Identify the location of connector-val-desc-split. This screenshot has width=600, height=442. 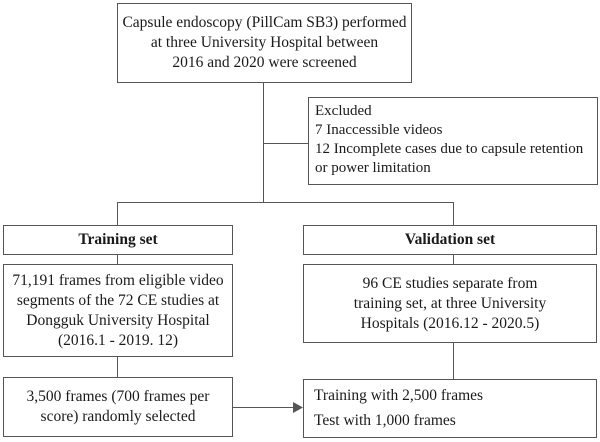
(453, 361).